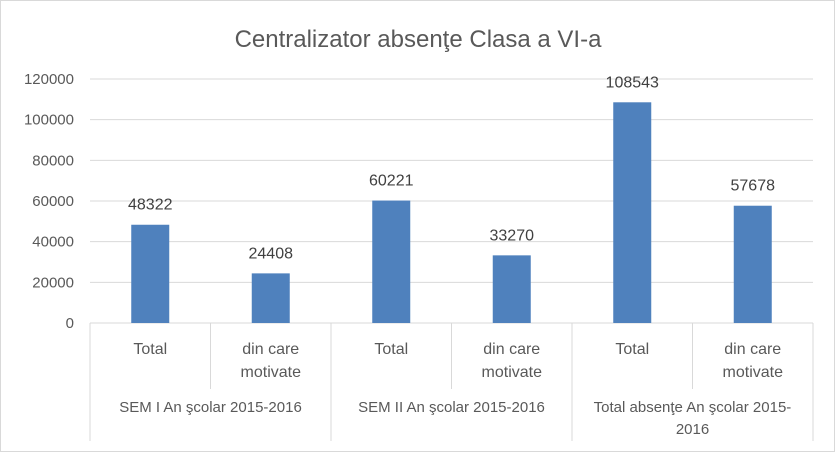 This screenshot has width=835, height=452. Describe the element at coordinates (419, 39) in the screenshot. I see `chart-title: Centralizator absenţe Clasa a VI-a` at that location.